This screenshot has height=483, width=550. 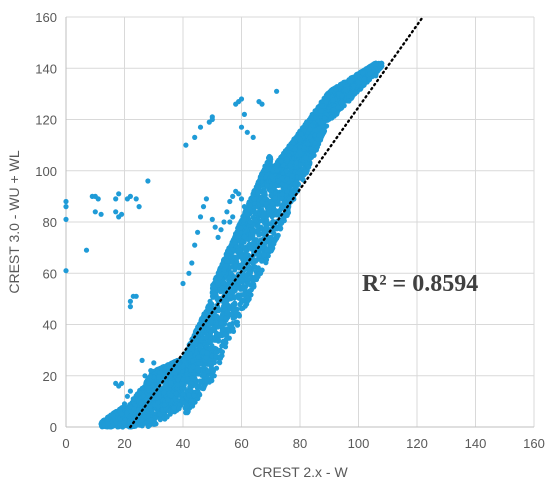 What do you see at coordinates (50, 222) in the screenshot?
I see `y-tick-label: 80` at bounding box center [50, 222].